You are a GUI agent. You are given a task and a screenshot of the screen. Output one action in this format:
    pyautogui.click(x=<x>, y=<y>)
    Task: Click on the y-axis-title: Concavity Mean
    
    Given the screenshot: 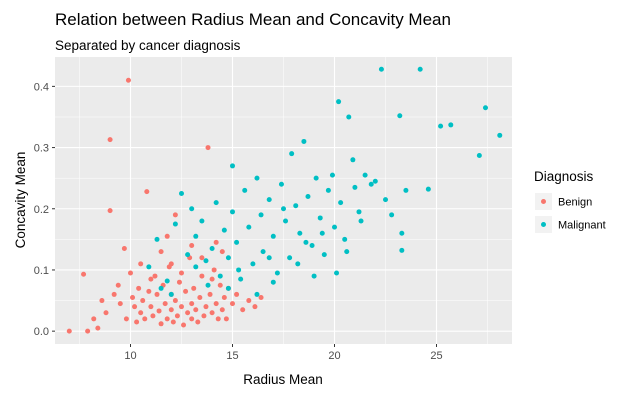 What is the action you would take?
    pyautogui.click(x=20, y=200)
    